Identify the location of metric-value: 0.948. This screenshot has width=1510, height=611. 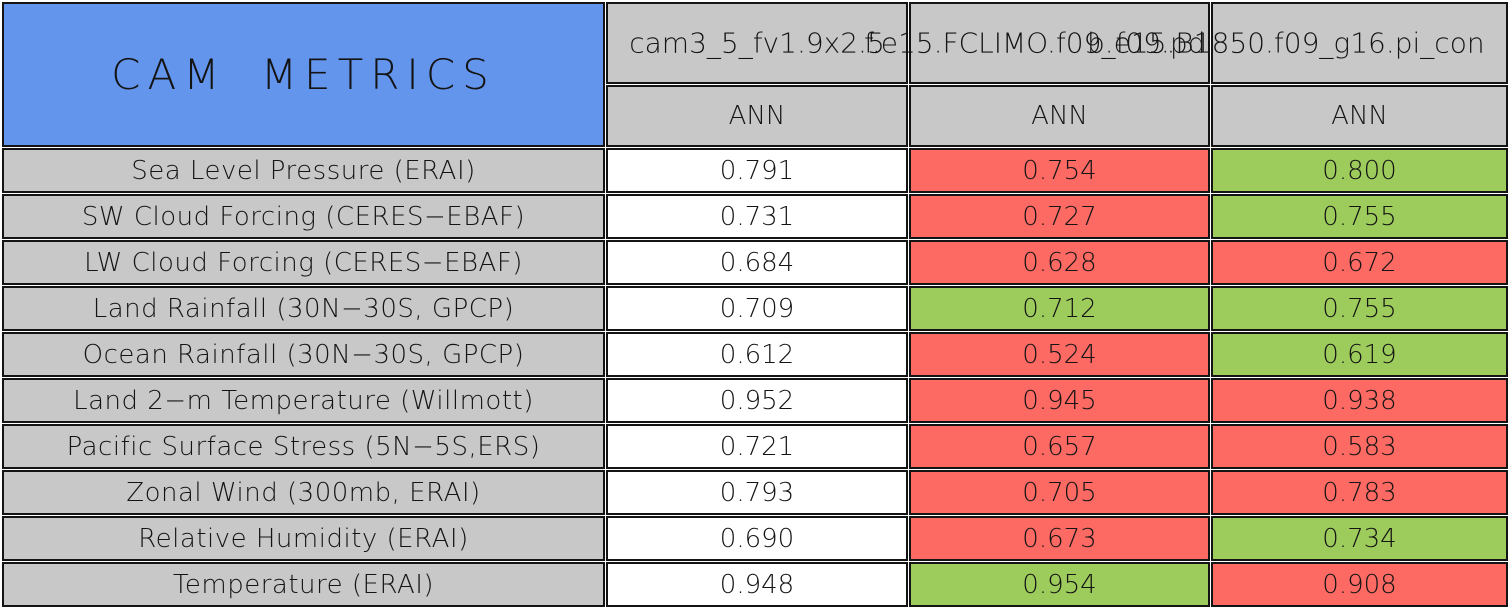
(757, 584).